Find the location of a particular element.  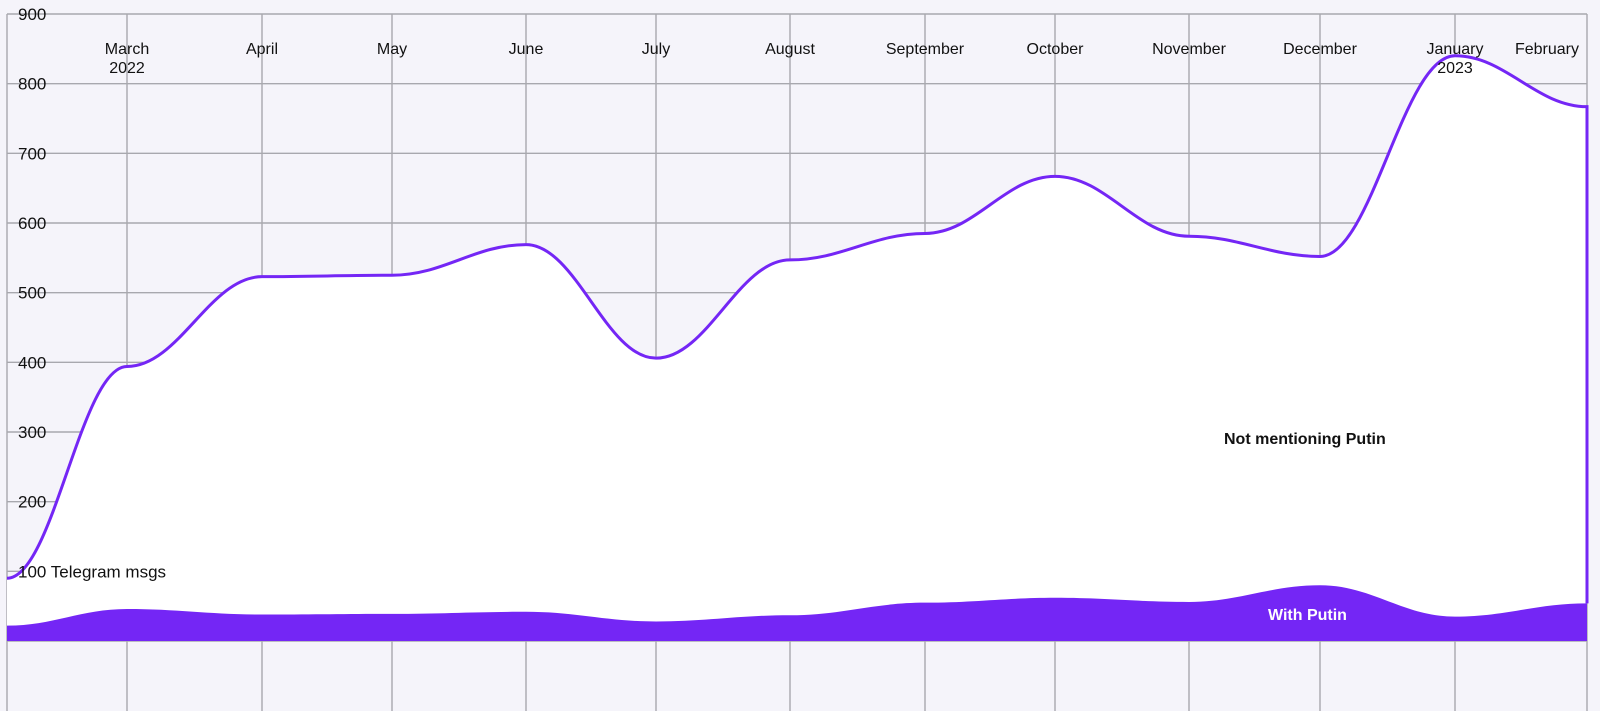

month-label-4: July is located at coordinates (656, 49).